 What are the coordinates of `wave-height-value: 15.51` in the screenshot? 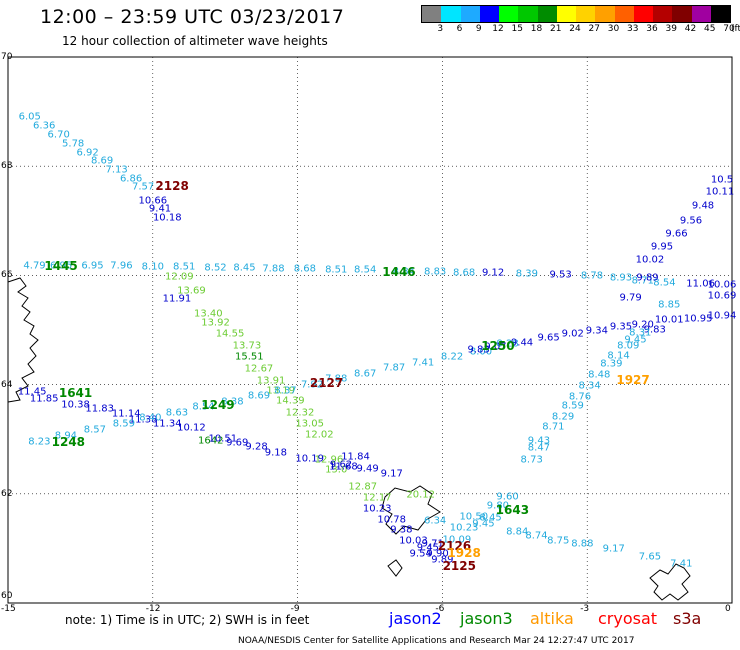 It's located at (249, 357).